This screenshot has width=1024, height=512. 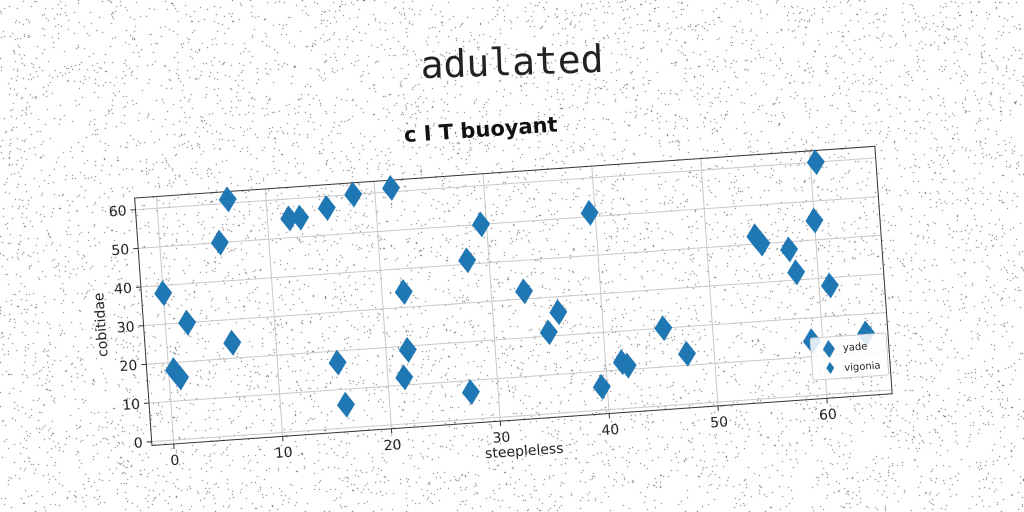 What do you see at coordinates (175, 461) in the screenshot?
I see `x-tick-label: 0` at bounding box center [175, 461].